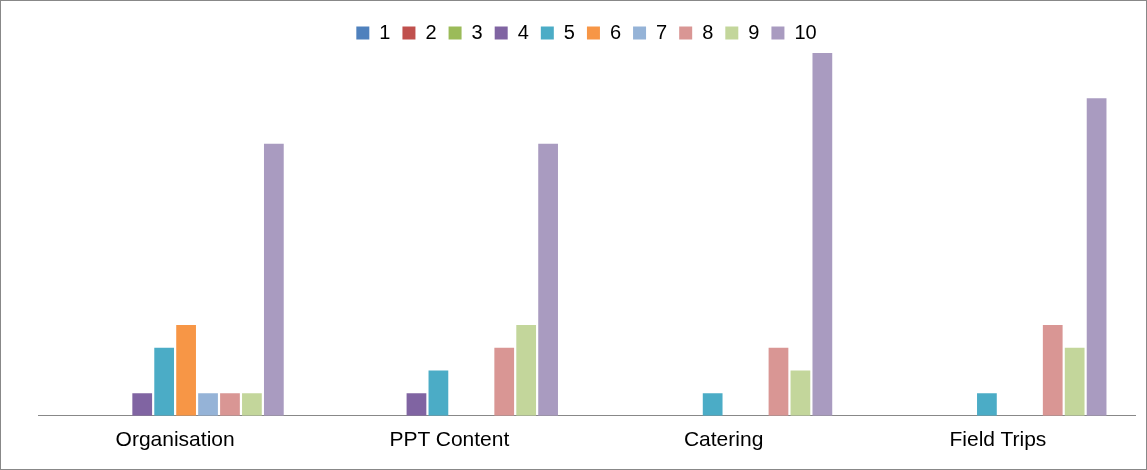 This screenshot has height=470, width=1147. Describe the element at coordinates (477, 31) in the screenshot. I see `legend-label: 3` at that location.